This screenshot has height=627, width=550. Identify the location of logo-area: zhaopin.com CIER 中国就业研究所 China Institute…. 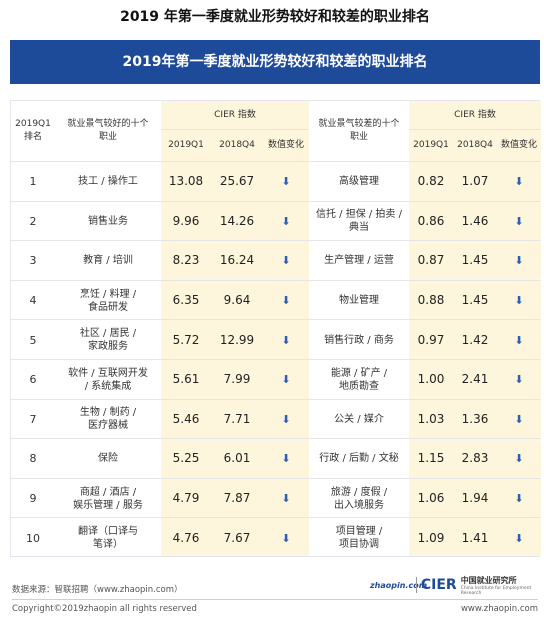
(455, 585).